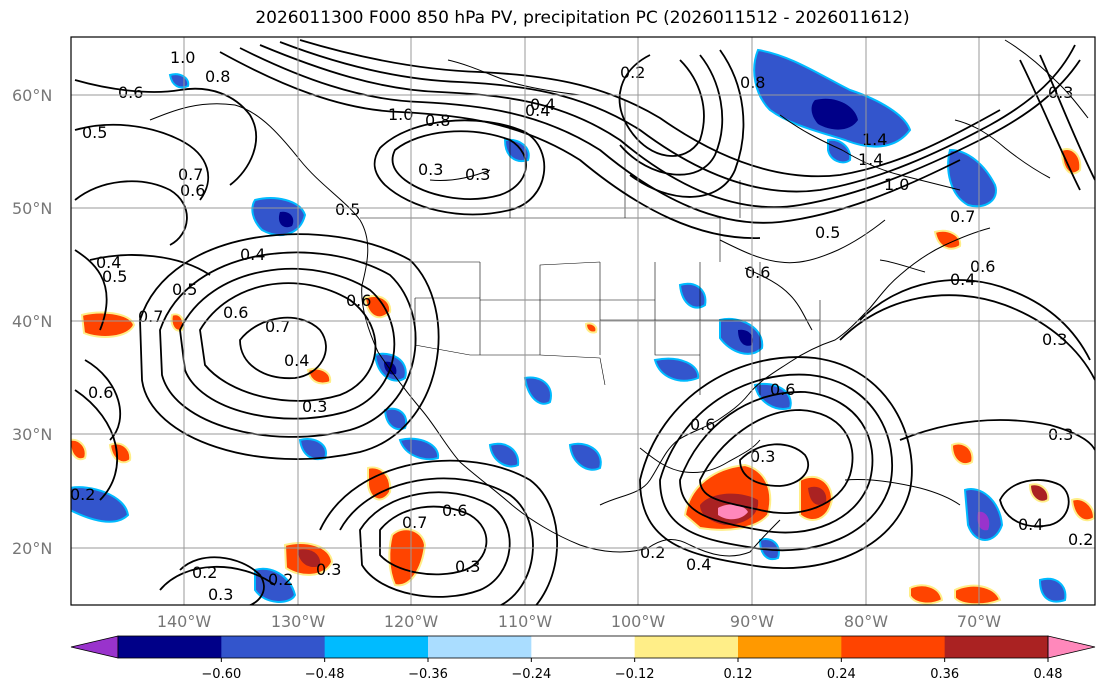 The image size is (1105, 698). Describe the element at coordinates (752, 621) in the screenshot. I see `lon-label: 90°W` at that location.